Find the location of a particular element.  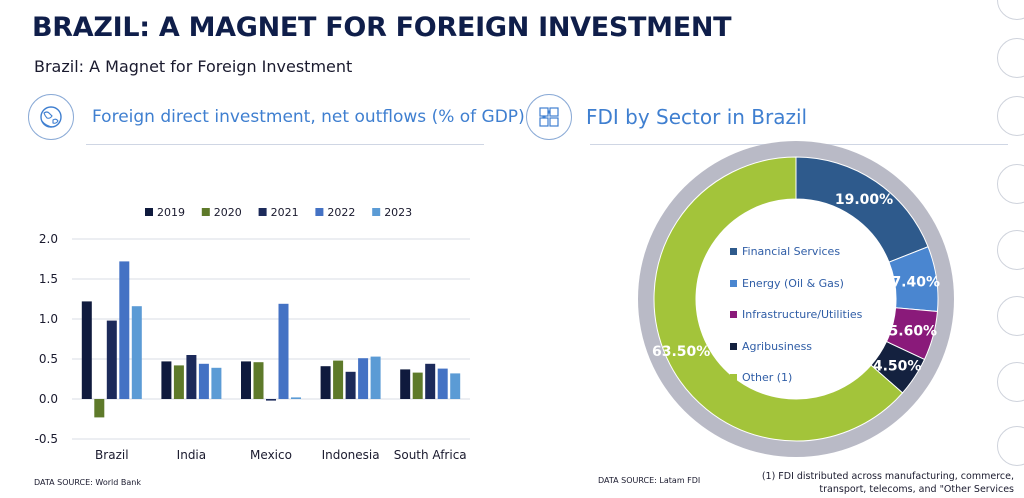

bar-2022-india is located at coordinates (203, 381).